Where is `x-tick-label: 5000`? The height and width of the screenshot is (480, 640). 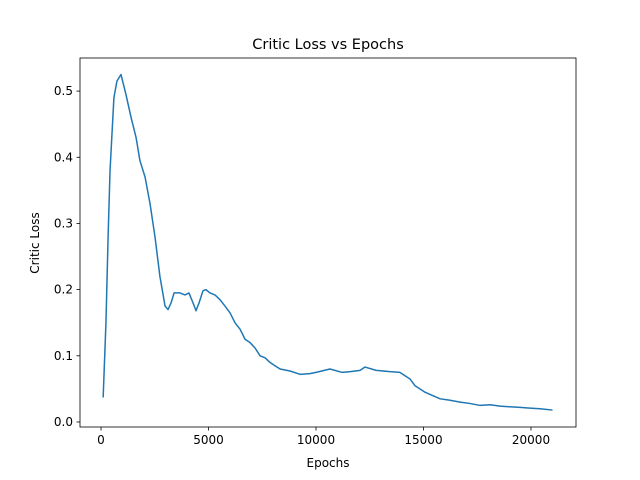
x-tick-label: 5000 is located at coordinates (208, 440).